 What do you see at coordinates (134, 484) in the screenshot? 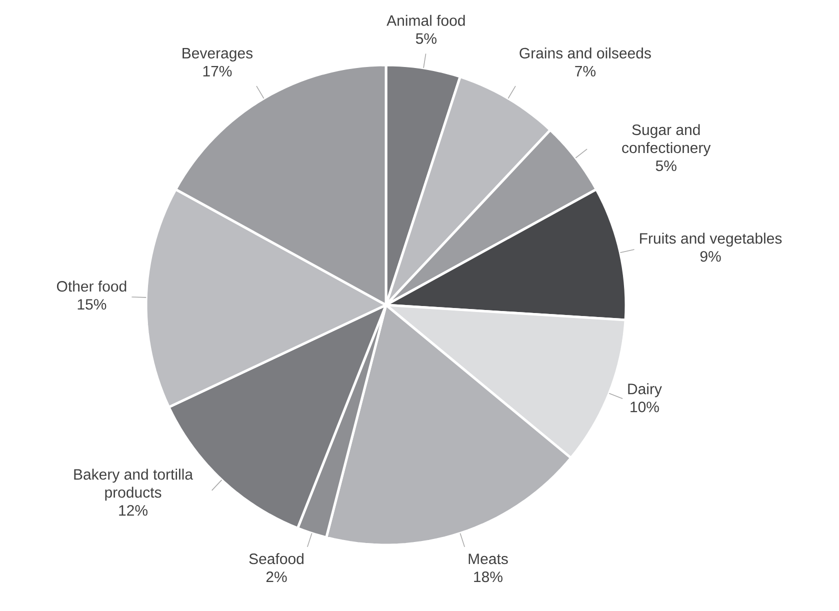
I see `slice-label: Bakery and tortilla products` at bounding box center [134, 484].